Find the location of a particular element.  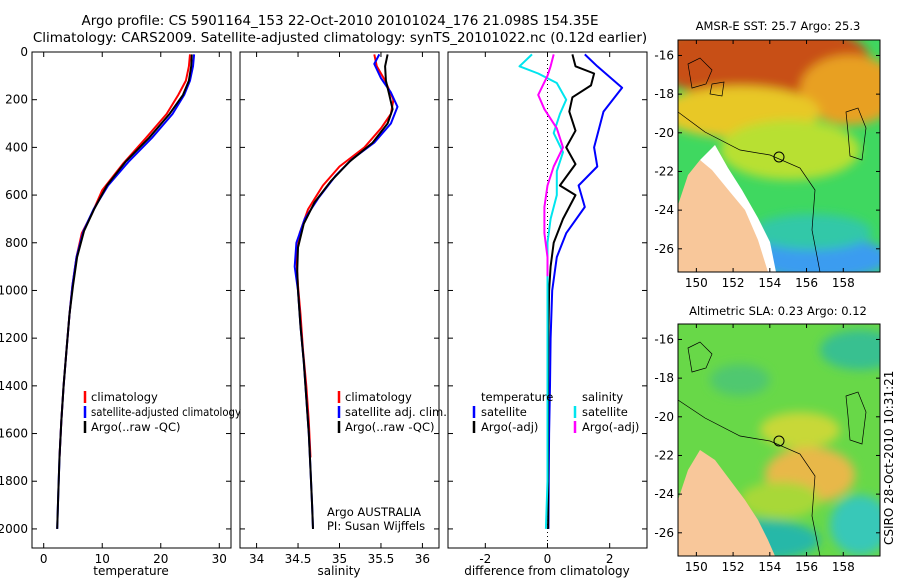

y-tick-label: 400 is located at coordinates (16, 147).